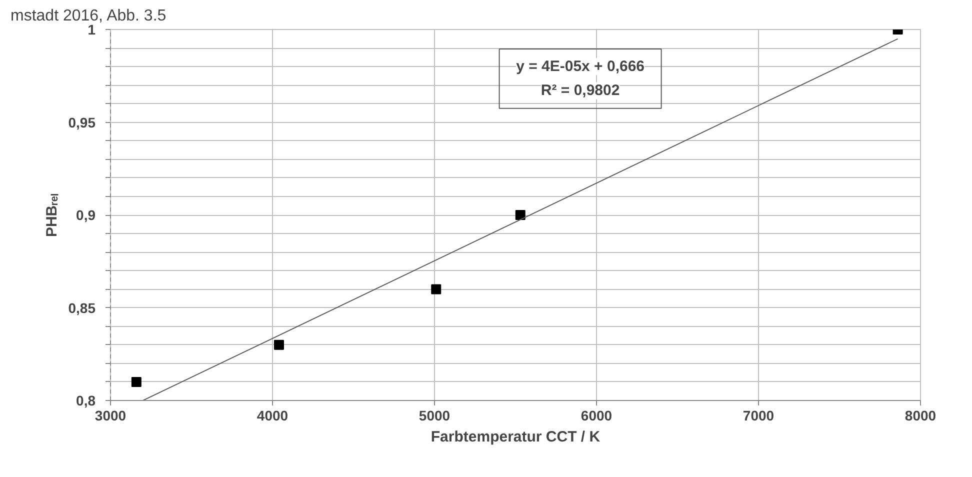 Image resolution: width=972 pixels, height=477 pixels. What do you see at coordinates (82, 308) in the screenshot?
I see `y-tick-label: 0,85` at bounding box center [82, 308].